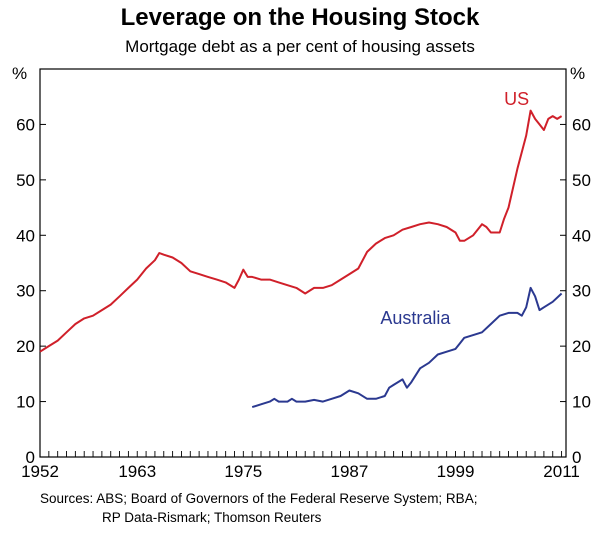  What do you see at coordinates (454, 208) in the screenshot?
I see `series-labels: US Australia` at bounding box center [454, 208].